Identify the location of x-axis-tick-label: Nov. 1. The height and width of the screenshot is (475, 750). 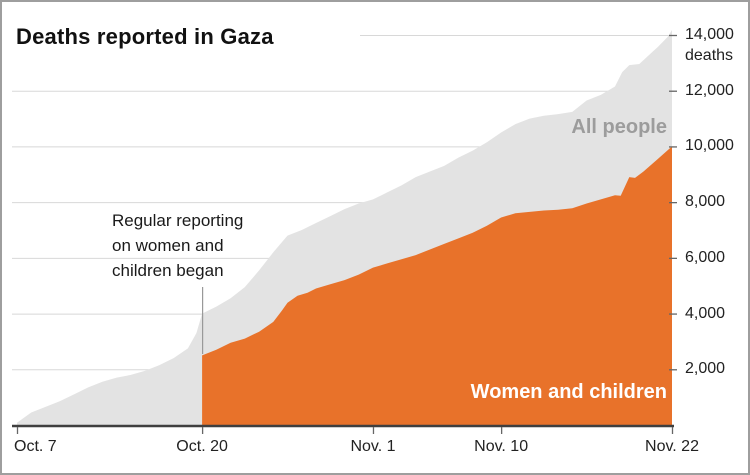
(373, 446).